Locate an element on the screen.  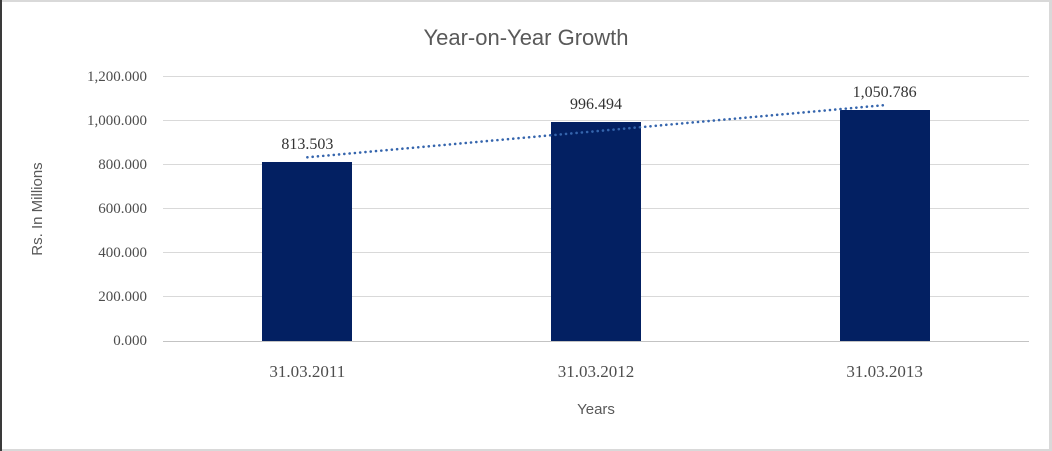
y-tick-label: 800.000 is located at coordinates (122, 165).